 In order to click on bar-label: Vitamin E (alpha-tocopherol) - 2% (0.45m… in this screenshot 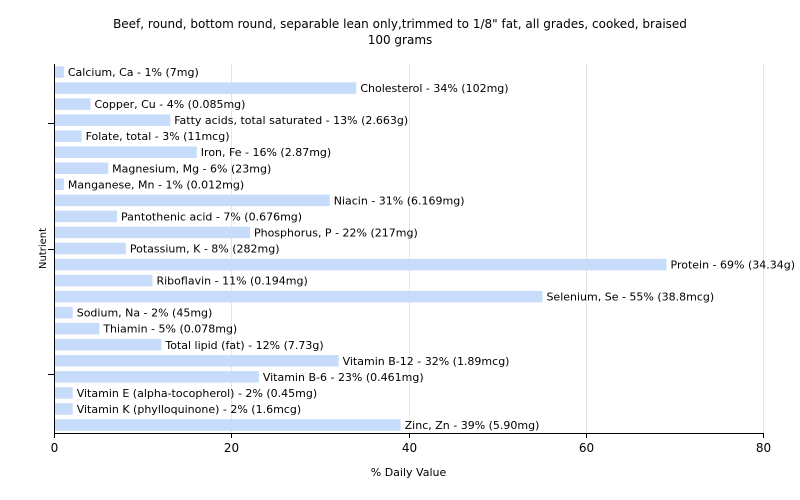, I will do `click(197, 393)`.